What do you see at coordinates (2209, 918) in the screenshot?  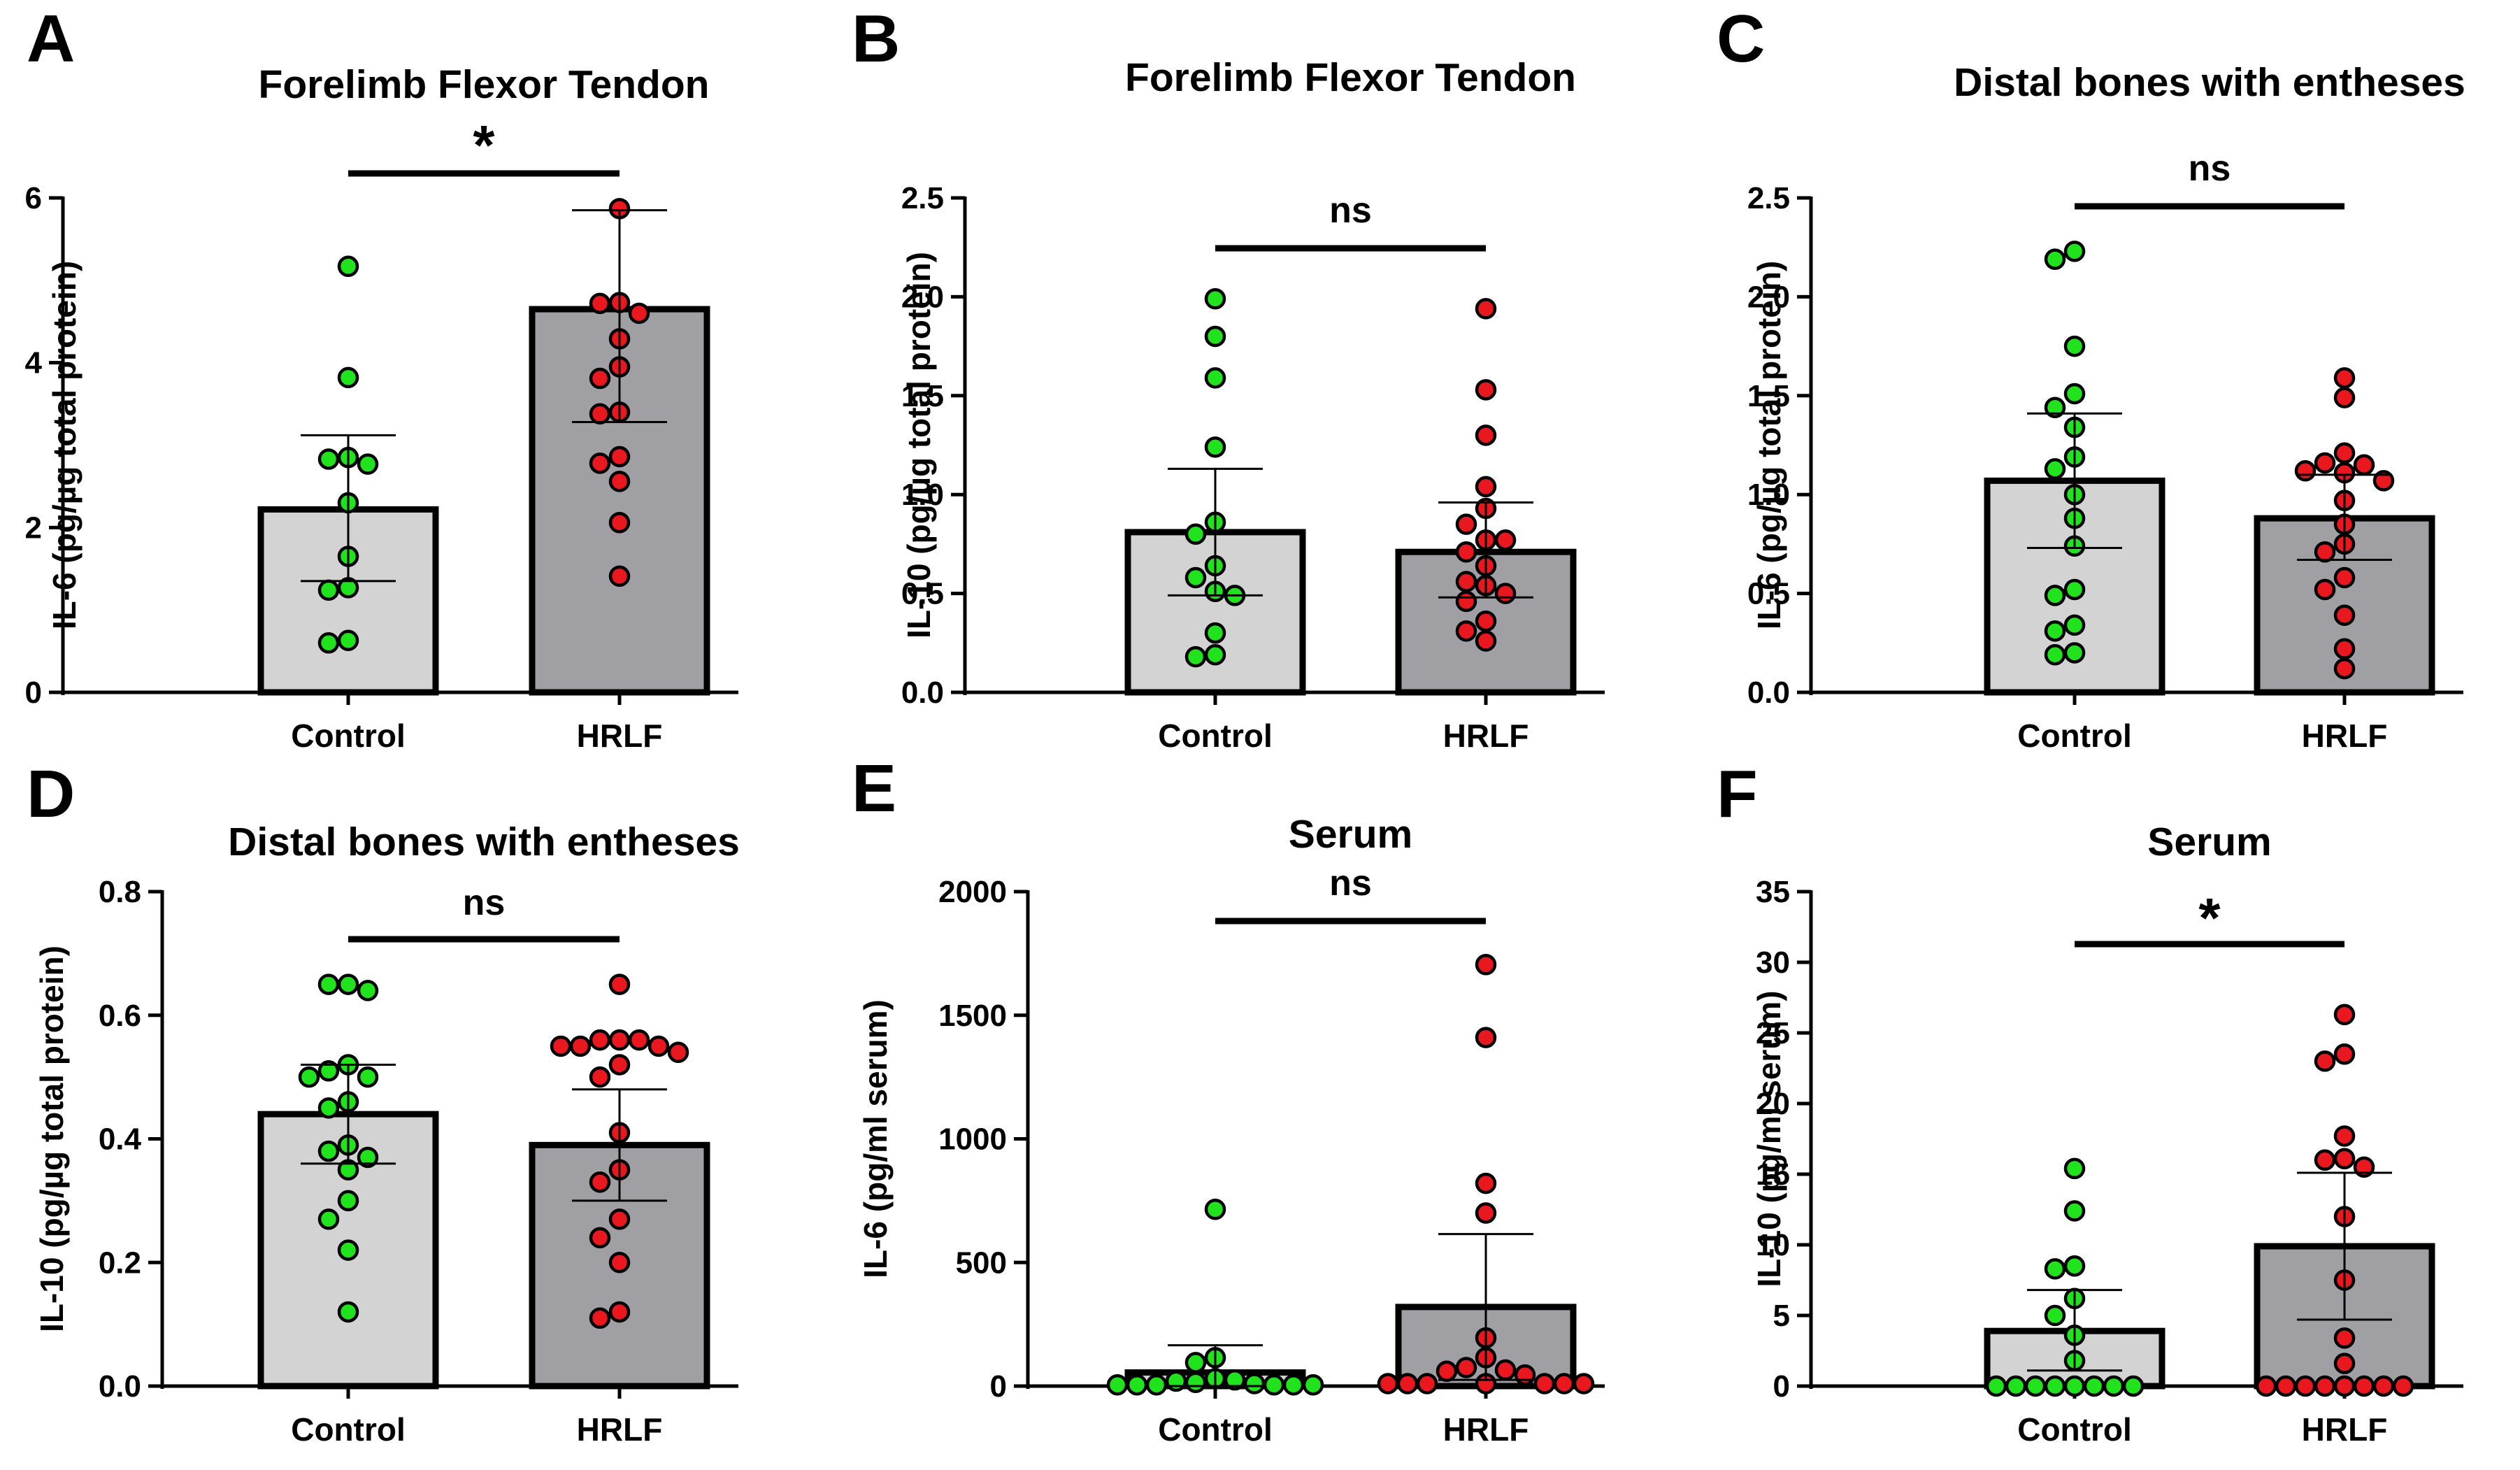 I see `significance-label: *` at bounding box center [2209, 918].